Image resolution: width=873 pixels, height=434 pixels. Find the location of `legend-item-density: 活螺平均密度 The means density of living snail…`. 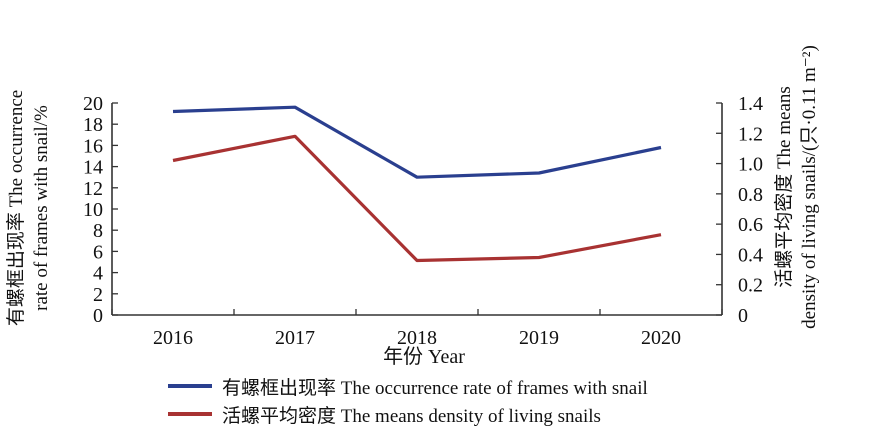

legend-item-density: 活螺平均密度 The means density of living snail… is located at coordinates (408, 414).